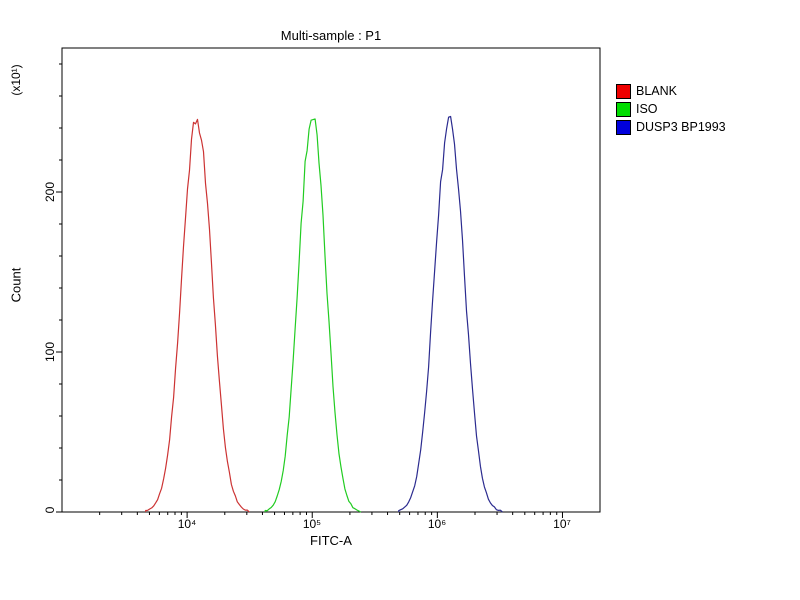  Describe the element at coordinates (623, 127) in the screenshot. I see `legend-swatch-dusp3` at that location.